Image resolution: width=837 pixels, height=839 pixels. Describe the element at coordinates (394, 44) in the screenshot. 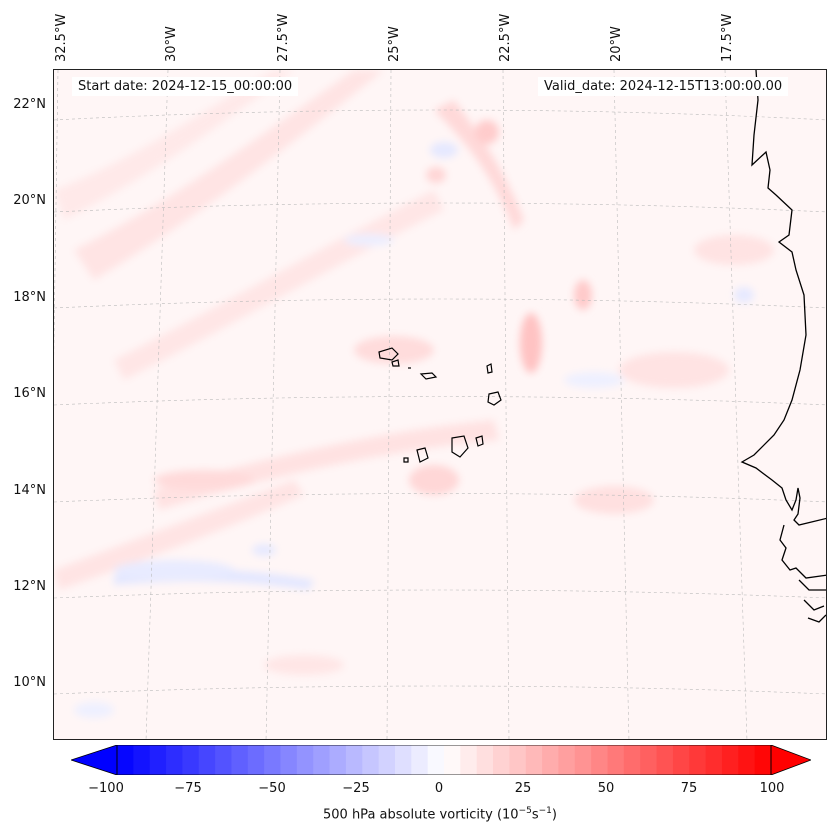

I see `lon-label-25w: 25°W` at that location.